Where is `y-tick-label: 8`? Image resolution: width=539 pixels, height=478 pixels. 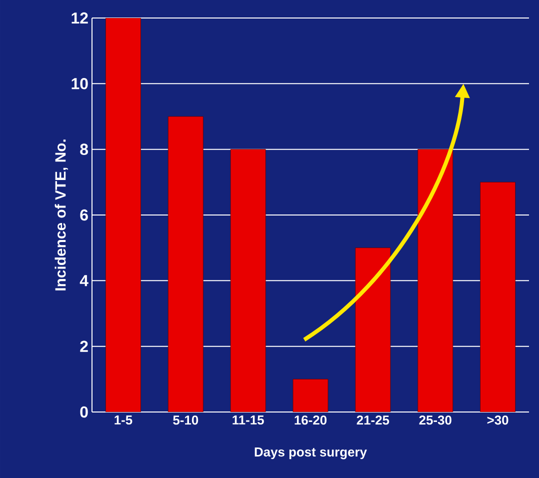
y-tick-label: 8 is located at coordinates (84, 149).